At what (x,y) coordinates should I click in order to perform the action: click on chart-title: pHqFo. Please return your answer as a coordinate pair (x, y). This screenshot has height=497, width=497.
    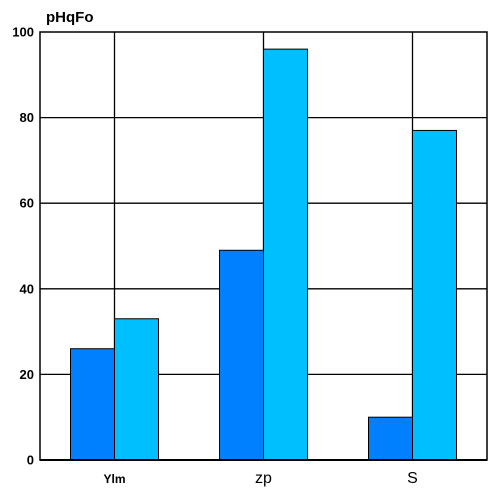
    Looking at the image, I should click on (69, 17).